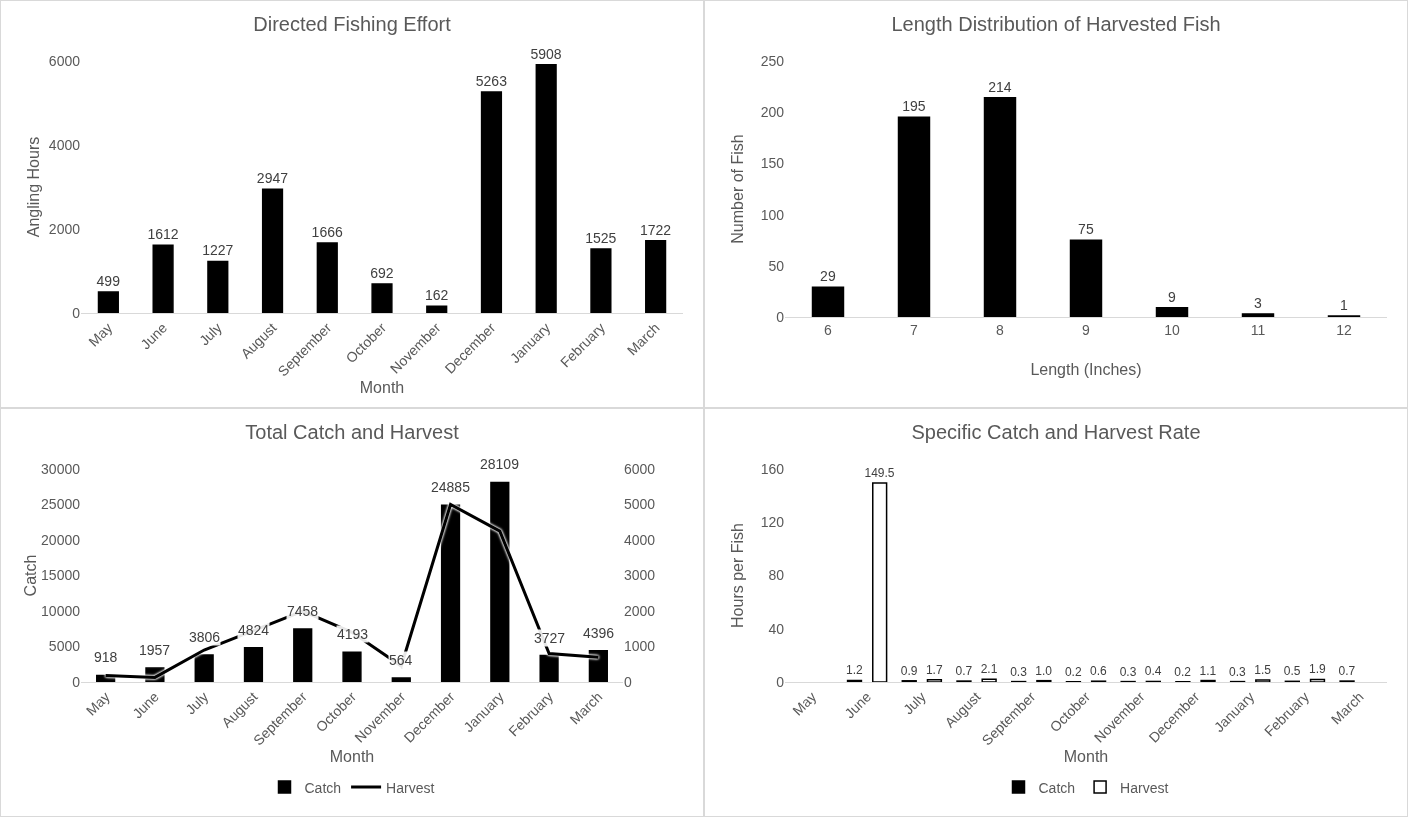 This screenshot has height=817, width=1408. I want to click on data-label: 1.5, so click(1263, 670).